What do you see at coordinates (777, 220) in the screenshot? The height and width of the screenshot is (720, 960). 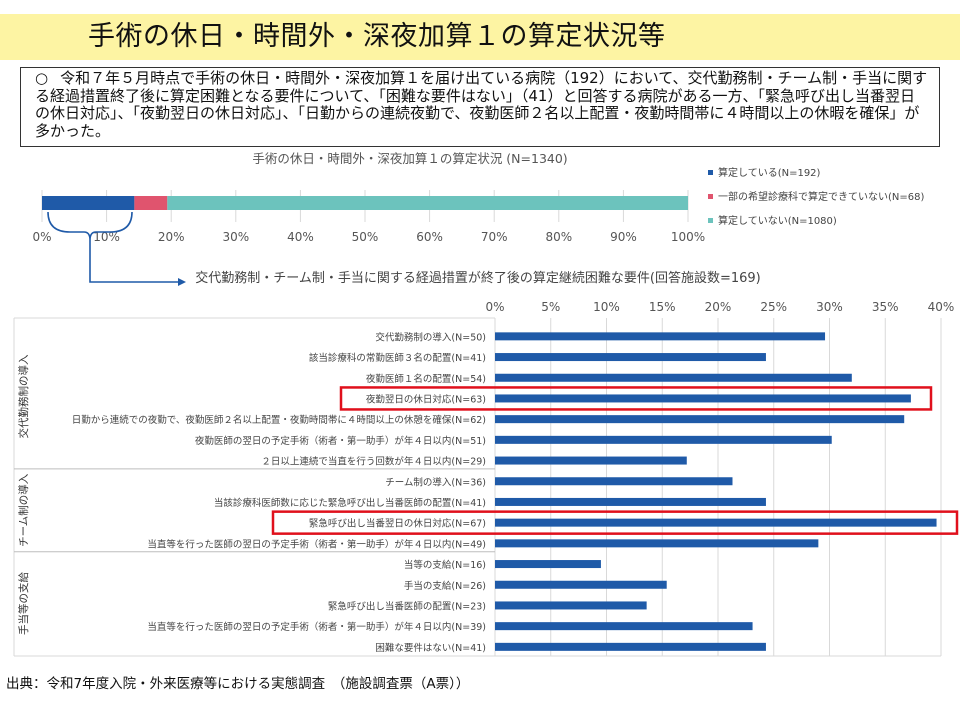 I see `chart1-legend-label: 算定していない(N=1080)` at bounding box center [777, 220].